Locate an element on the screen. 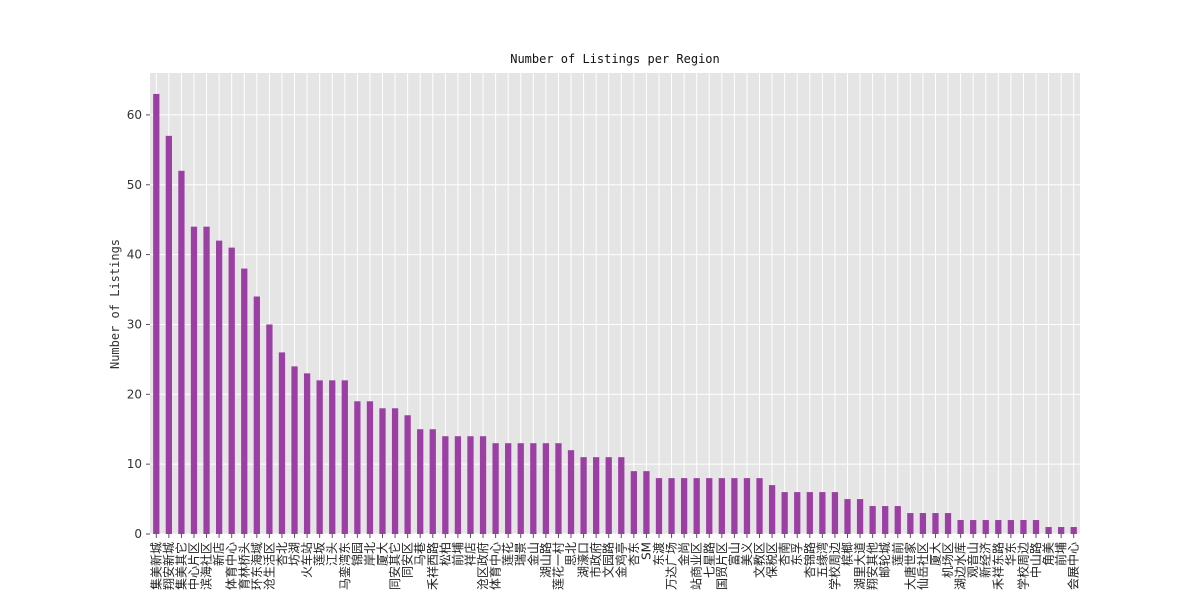 Image resolution: width=1200 pixels, height=600 pixels. x-tick-label: 中心片区 is located at coordinates (193, 566).